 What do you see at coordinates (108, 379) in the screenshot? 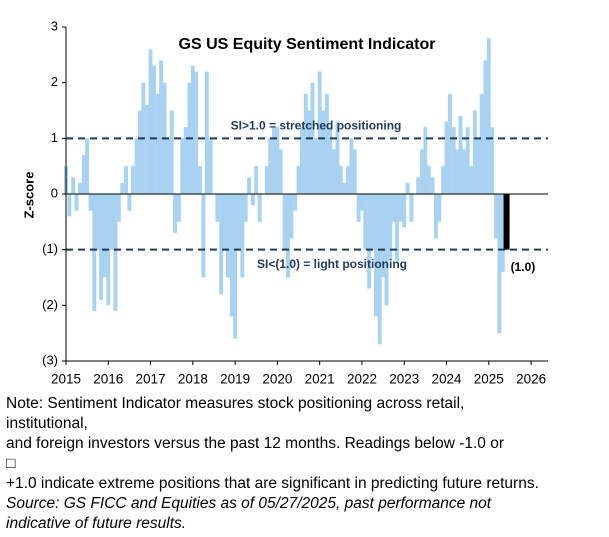
I see `x-tick-label: 2016` at bounding box center [108, 379].